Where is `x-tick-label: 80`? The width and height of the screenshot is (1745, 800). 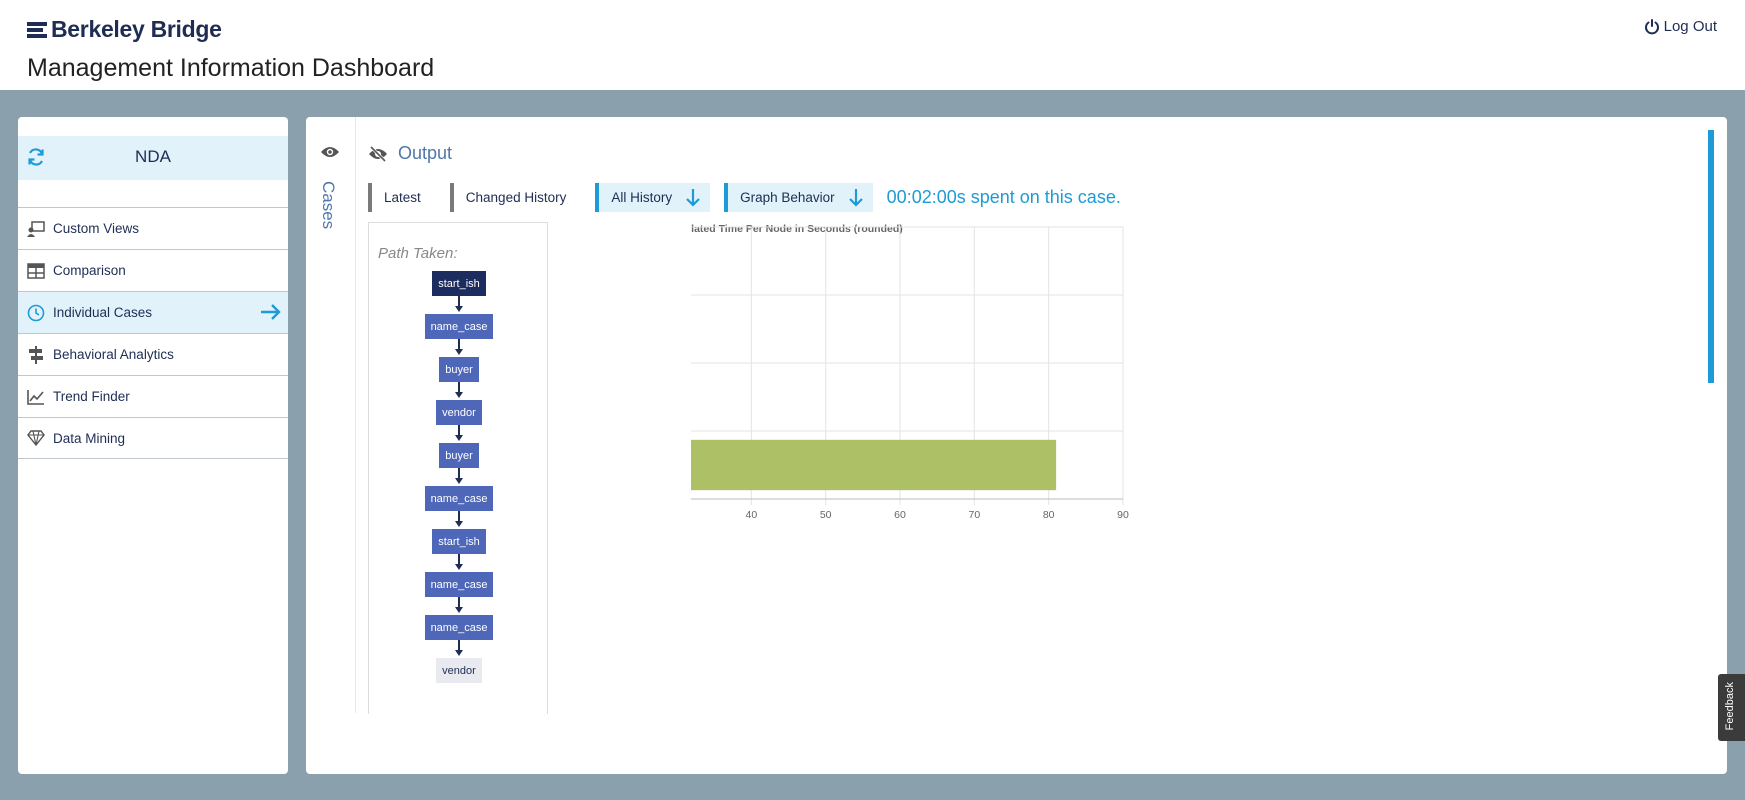 x-tick-label: 80 is located at coordinates (1049, 515).